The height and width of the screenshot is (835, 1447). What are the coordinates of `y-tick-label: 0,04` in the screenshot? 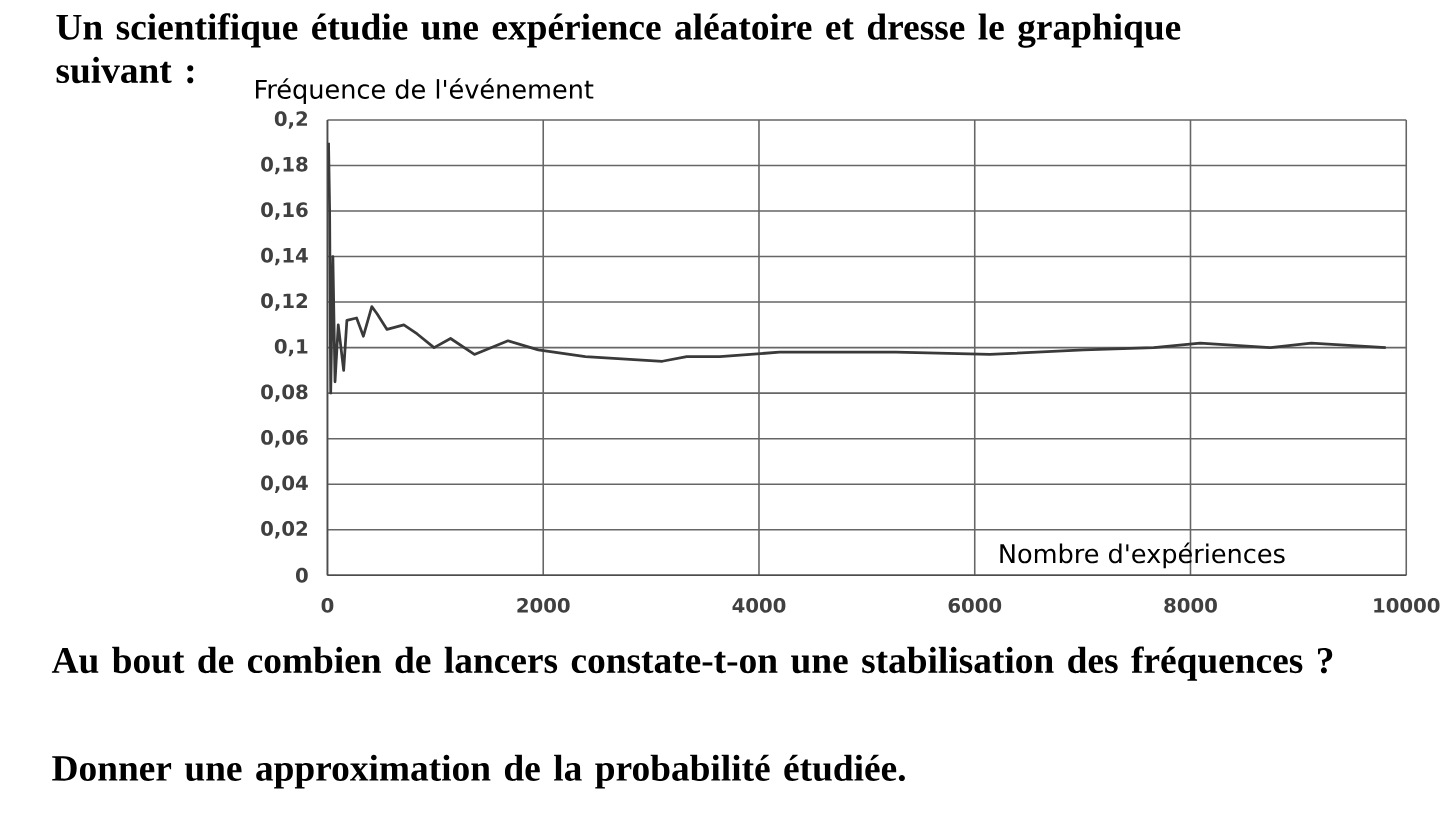 It's located at (284, 484).